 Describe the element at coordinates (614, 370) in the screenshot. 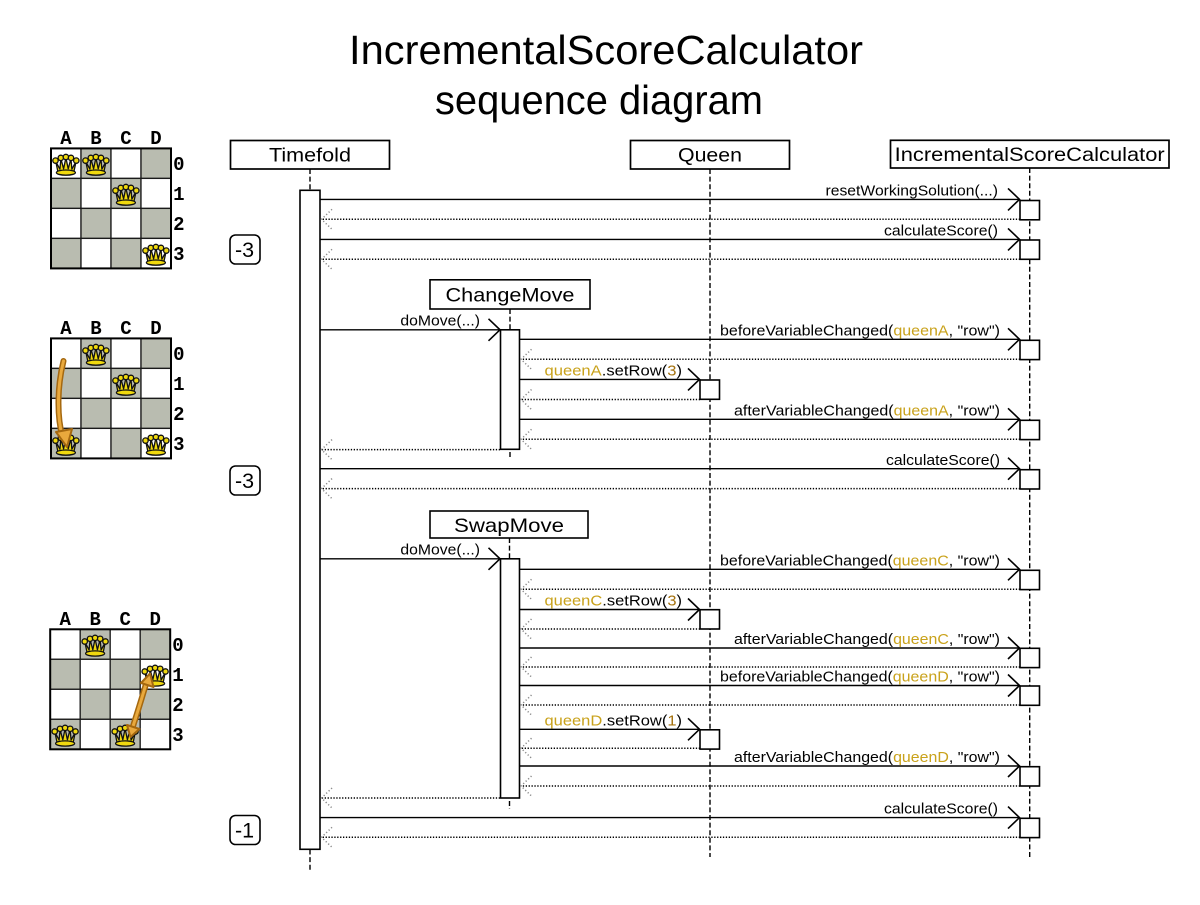

I see `svg-text:queenA.setRow(3): queenA .setRow(3)` at that location.